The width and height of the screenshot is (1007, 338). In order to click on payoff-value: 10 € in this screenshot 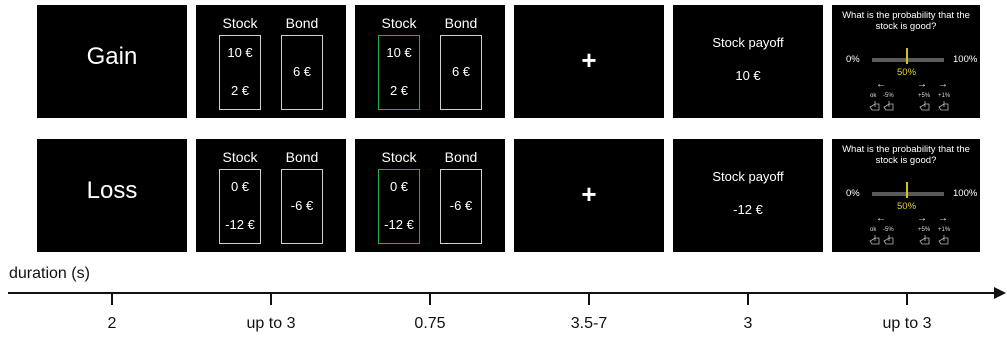, I will do `click(748, 75)`.